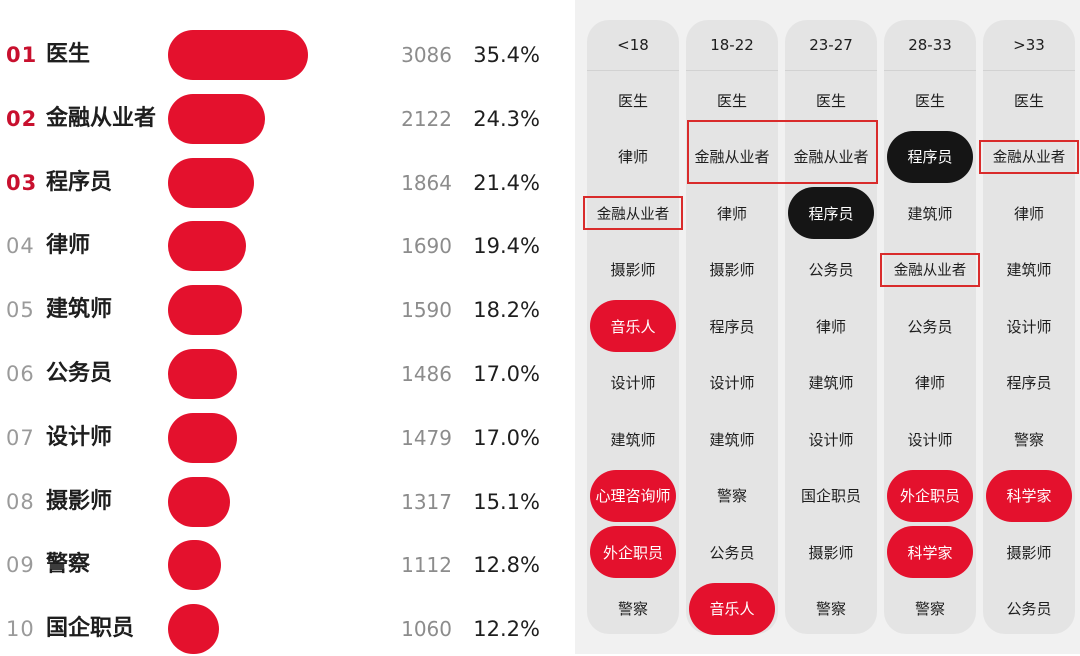  Describe the element at coordinates (68, 54) in the screenshot. I see `occupation-label: 医生` at that location.